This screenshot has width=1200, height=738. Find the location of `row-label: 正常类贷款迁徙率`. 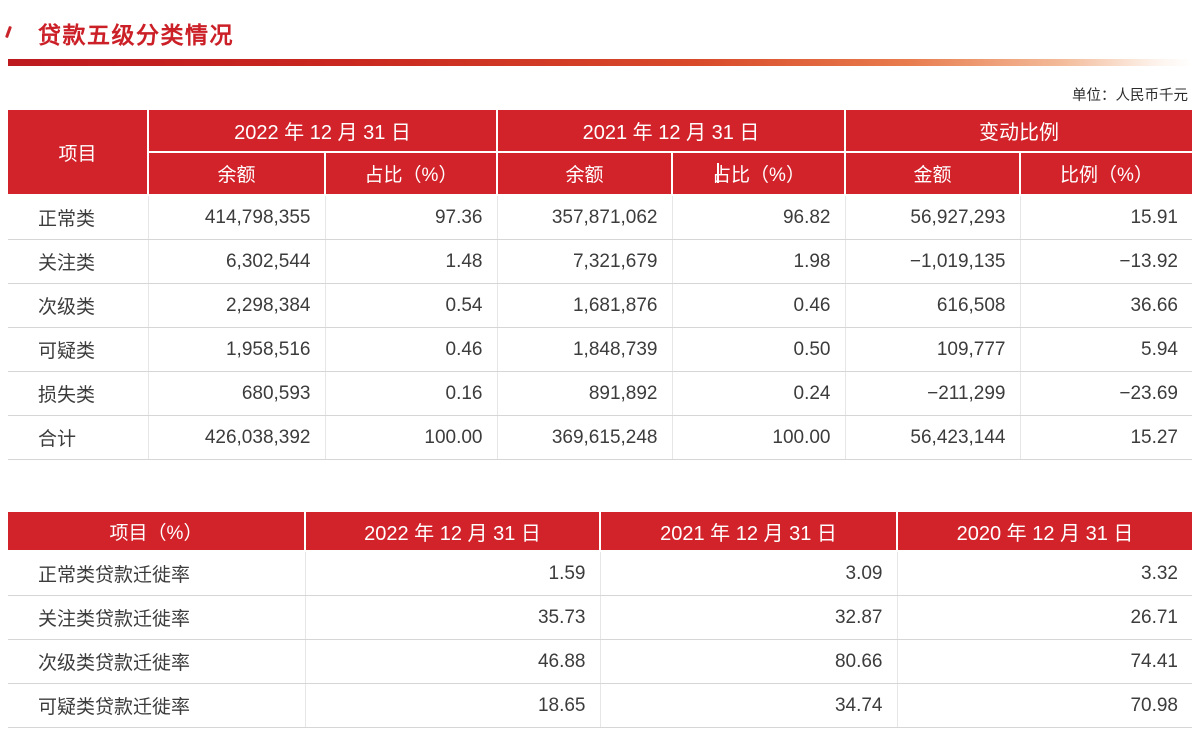

row-label: 正常类贷款迁徙率 is located at coordinates (156, 573).